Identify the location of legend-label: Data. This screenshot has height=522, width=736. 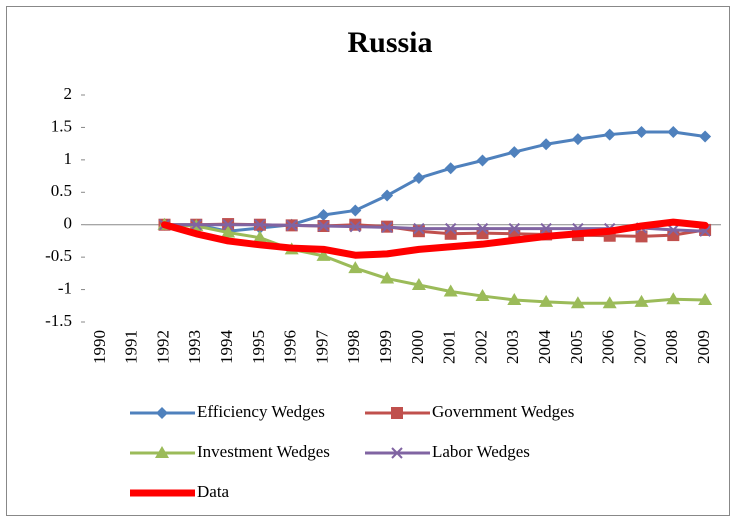
(213, 491).